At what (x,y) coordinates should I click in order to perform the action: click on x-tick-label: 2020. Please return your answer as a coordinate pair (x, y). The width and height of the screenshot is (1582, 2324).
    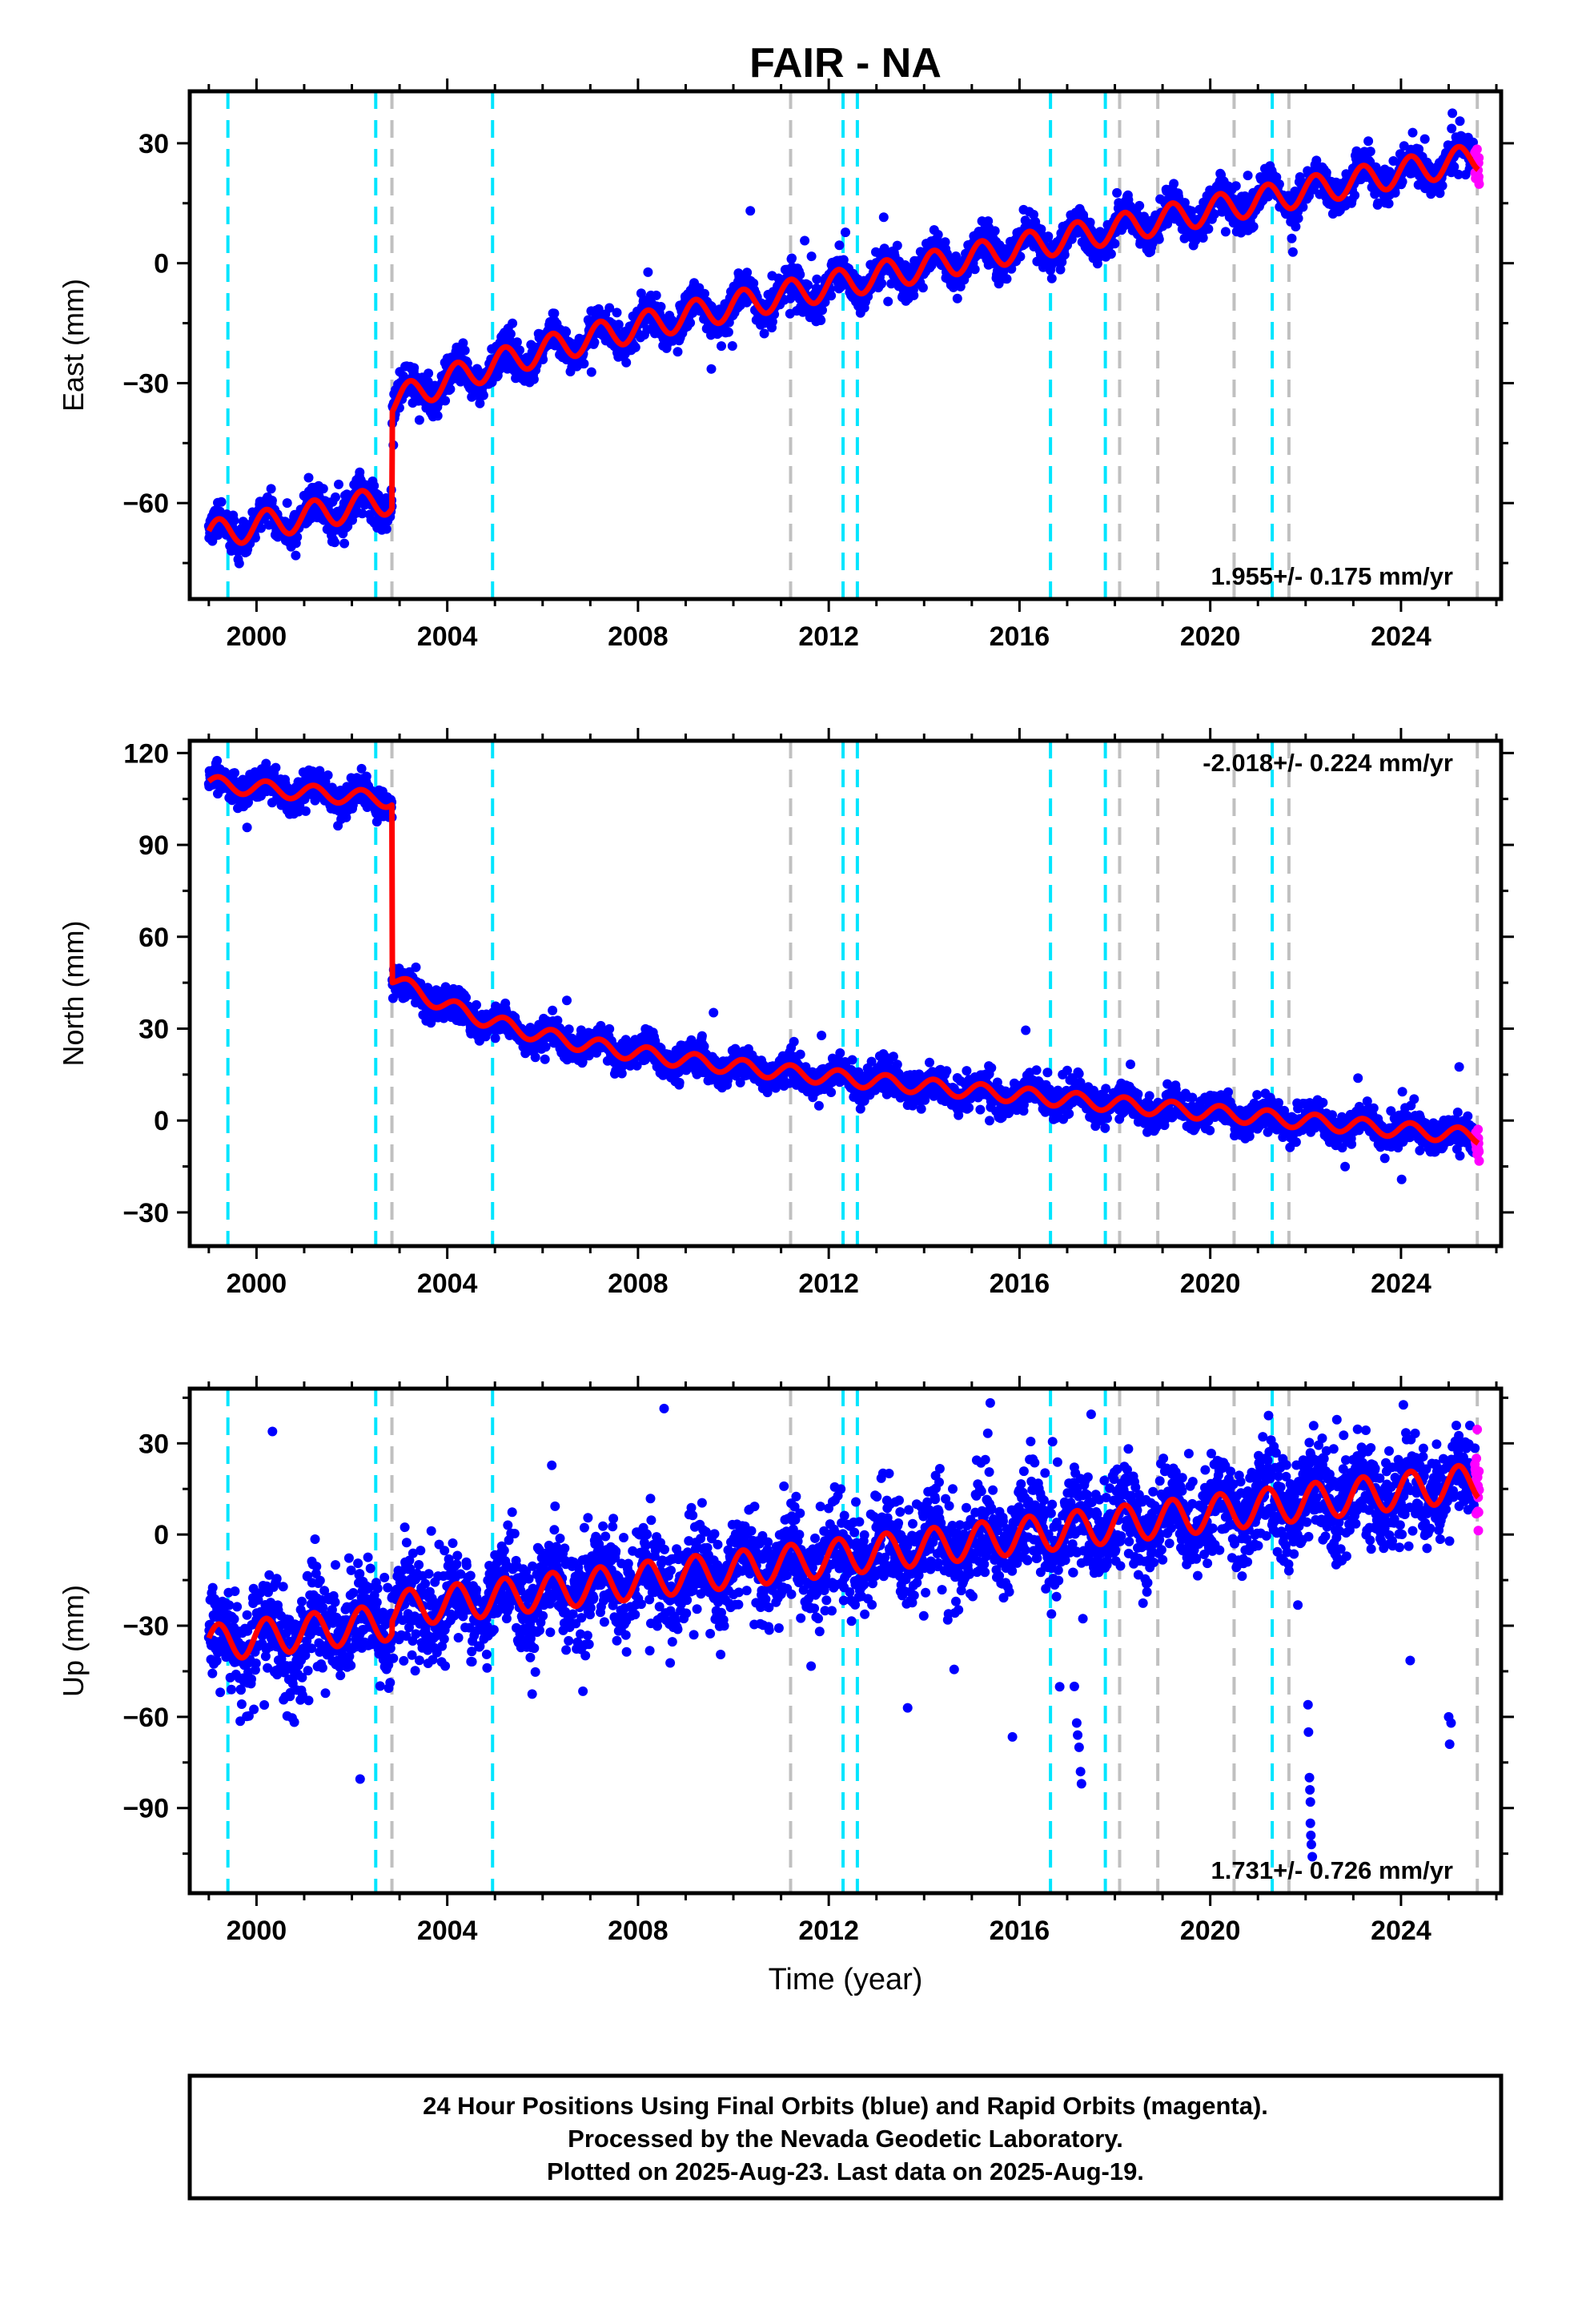
    Looking at the image, I should click on (1210, 636).